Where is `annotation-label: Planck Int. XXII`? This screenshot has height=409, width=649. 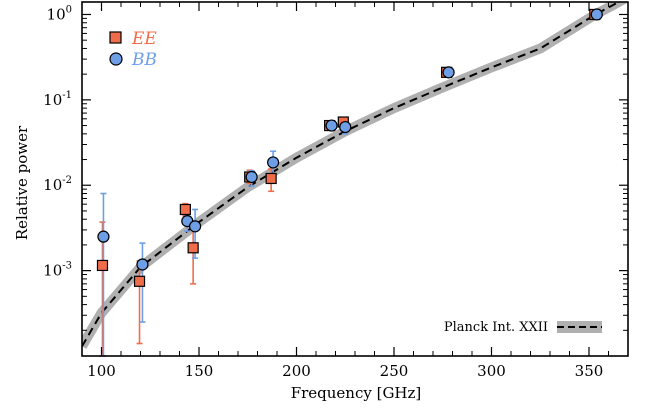
annotation-label: Planck Int. XXII is located at coordinates (496, 327).